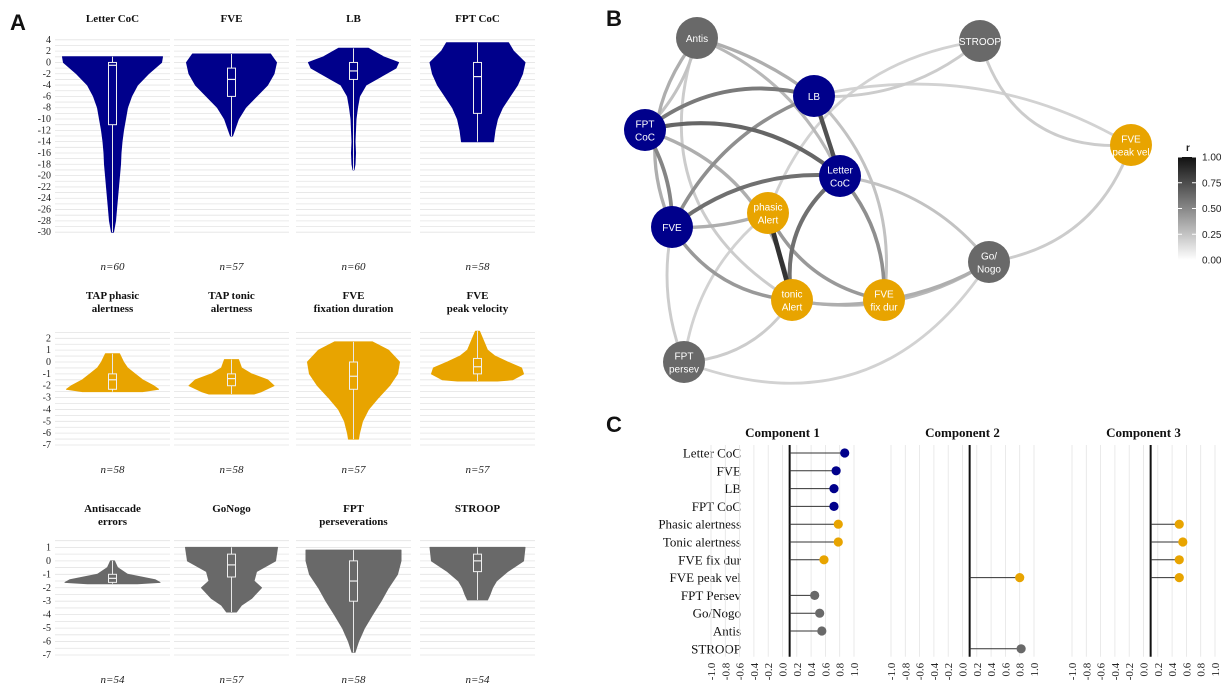 This screenshot has height=689, width=1225. Describe the element at coordinates (989, 270) in the screenshot. I see `node-label: Nogo` at that location.